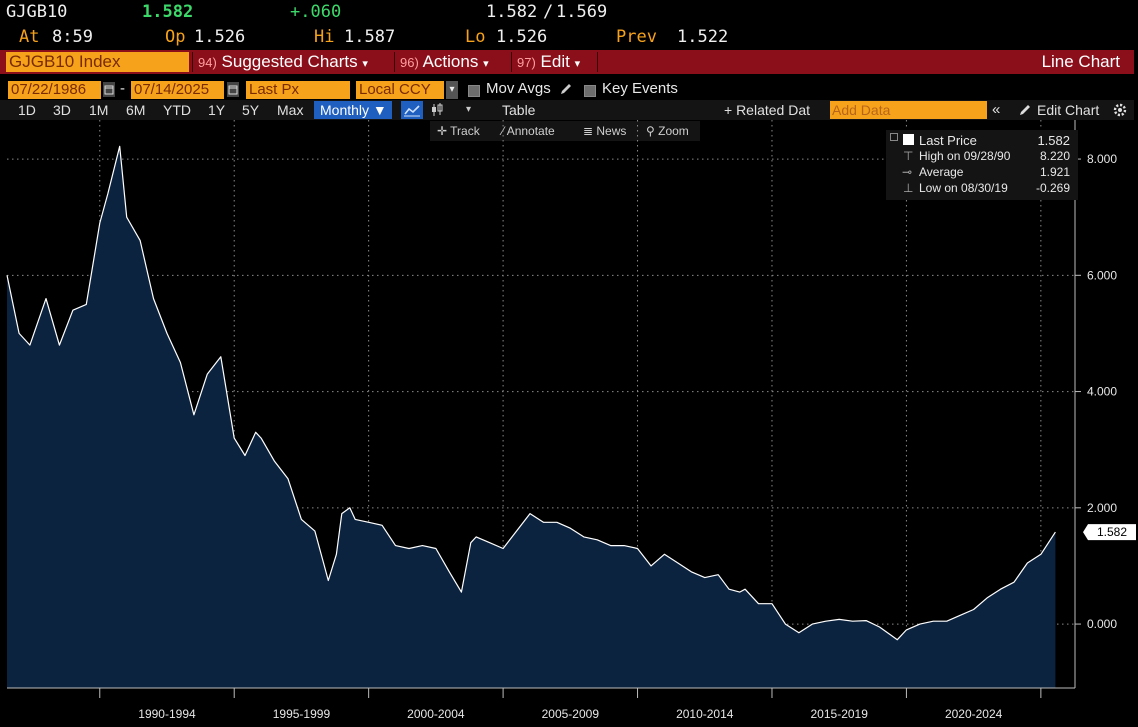 This screenshot has width=1138, height=727. What do you see at coordinates (54, 90) in the screenshot?
I see `start-date-field: 07/22/1986` at bounding box center [54, 90].